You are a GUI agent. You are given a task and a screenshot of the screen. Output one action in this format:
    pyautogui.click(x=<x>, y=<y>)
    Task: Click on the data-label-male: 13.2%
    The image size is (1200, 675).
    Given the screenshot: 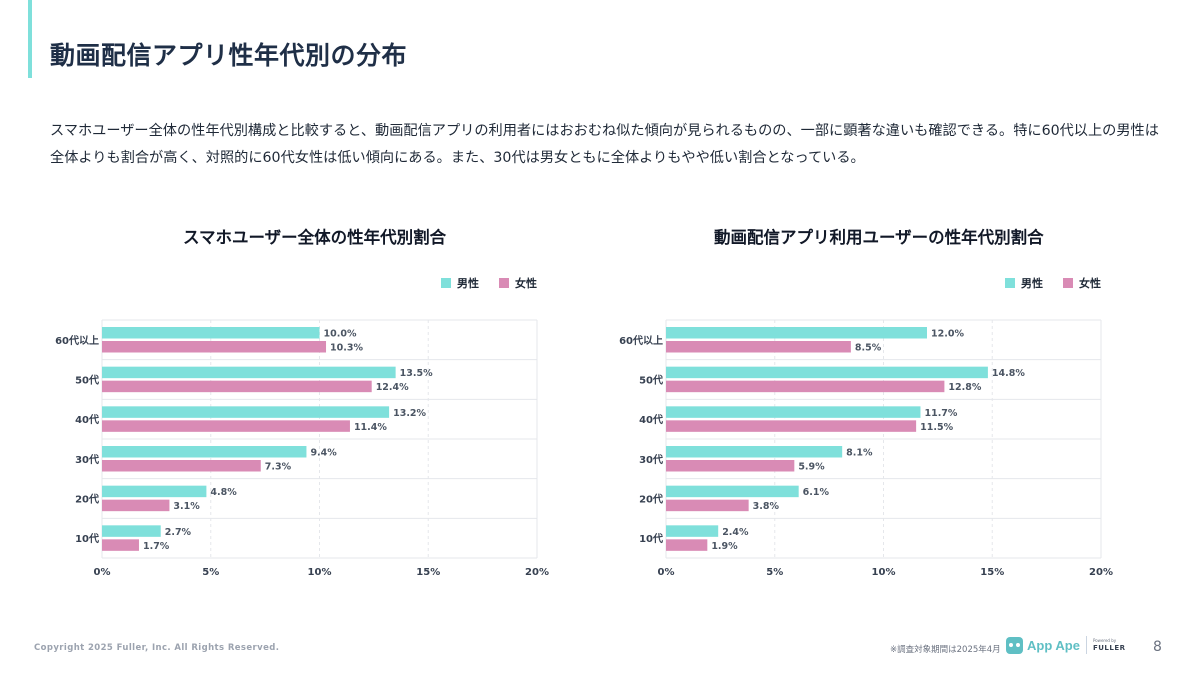 What is the action you would take?
    pyautogui.click(x=409, y=413)
    